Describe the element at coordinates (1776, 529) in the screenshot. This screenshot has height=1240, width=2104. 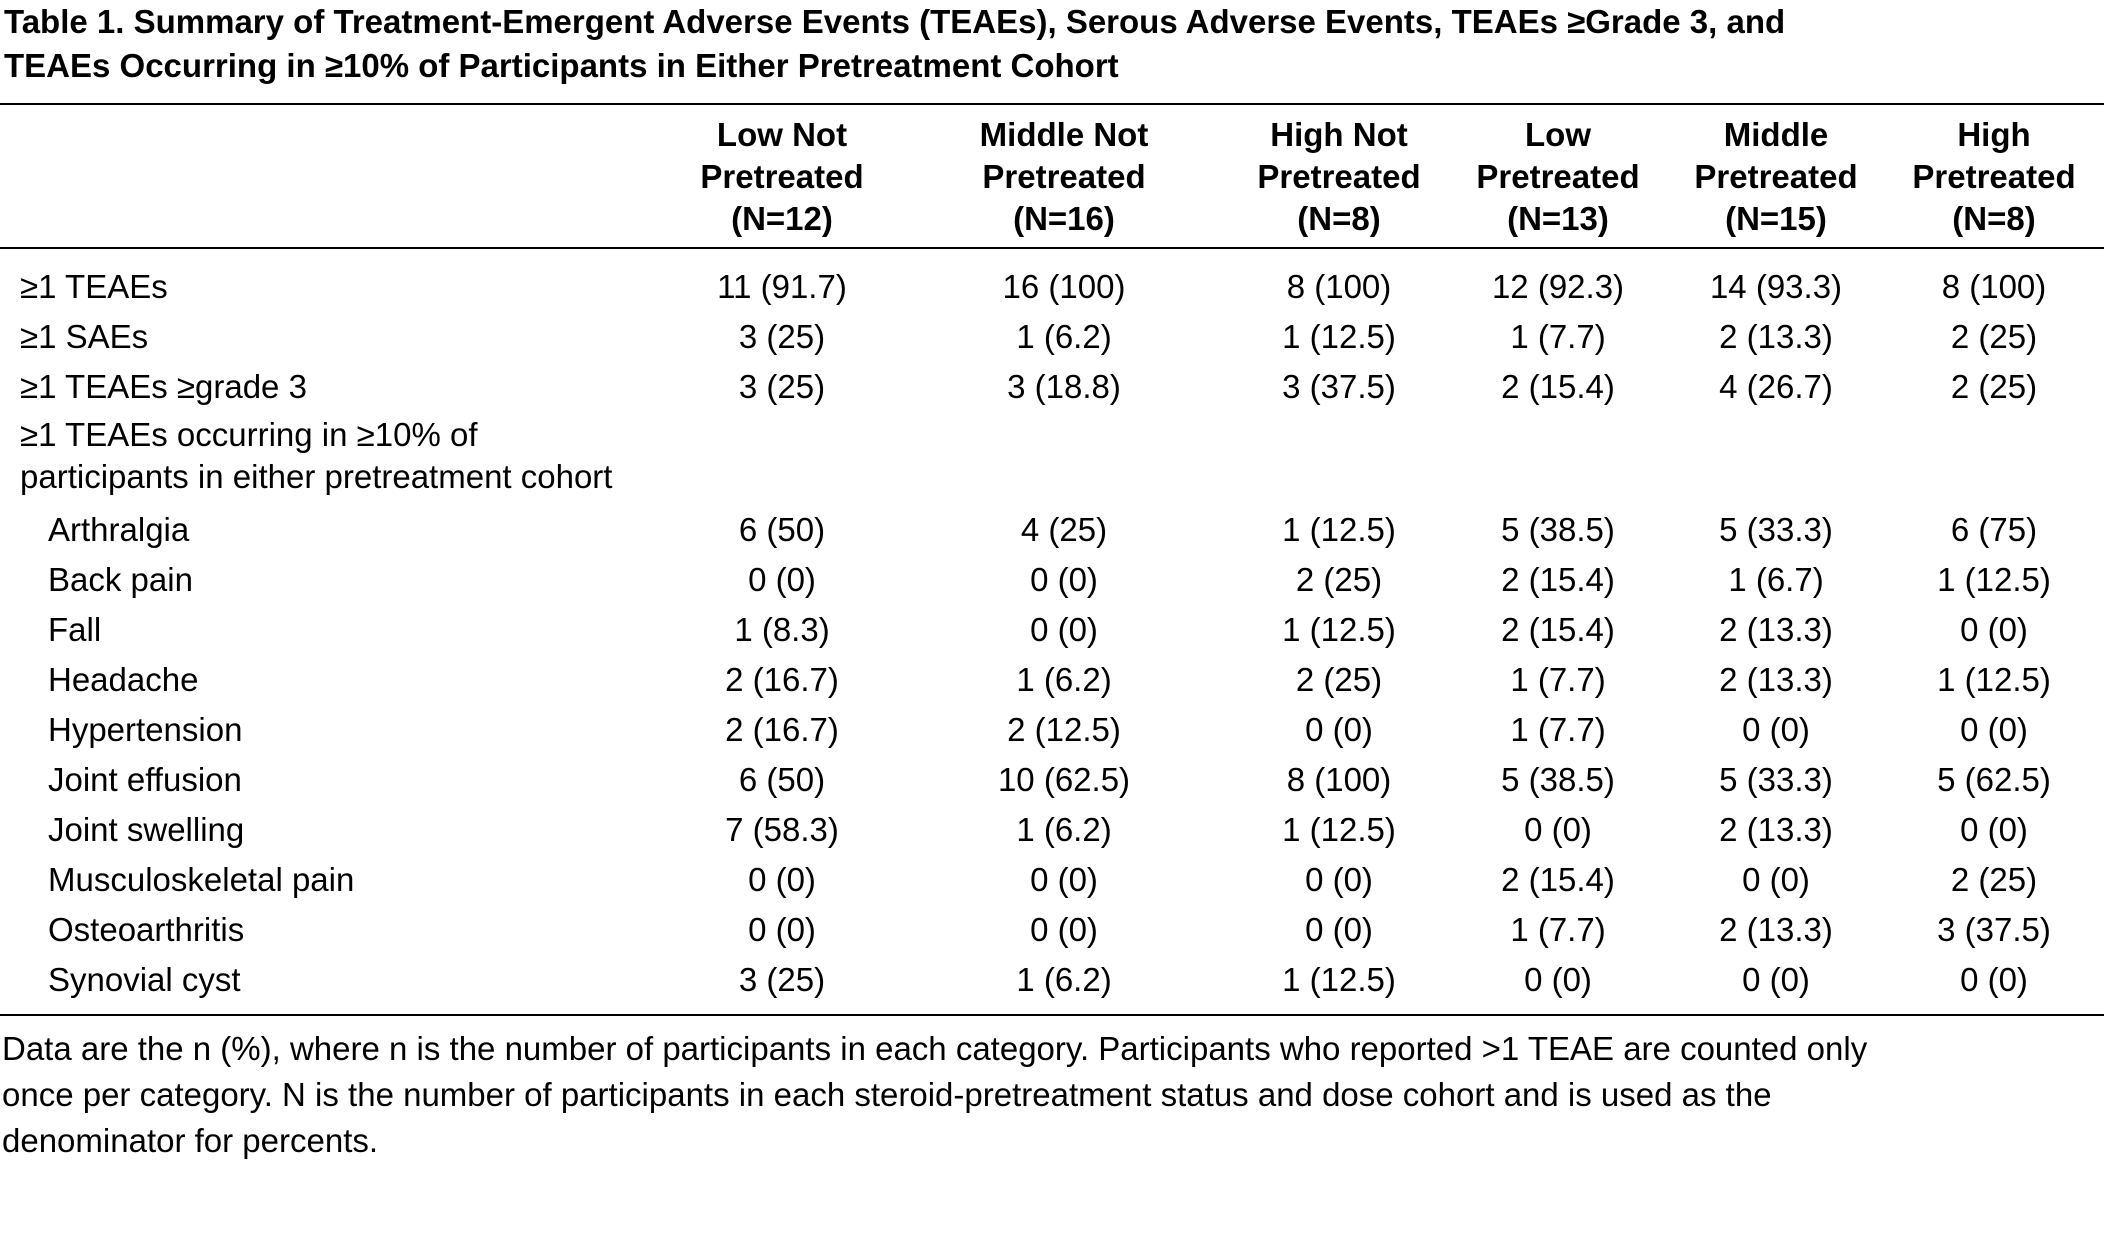
I see `table-cell: 5 (33.3)` at that location.